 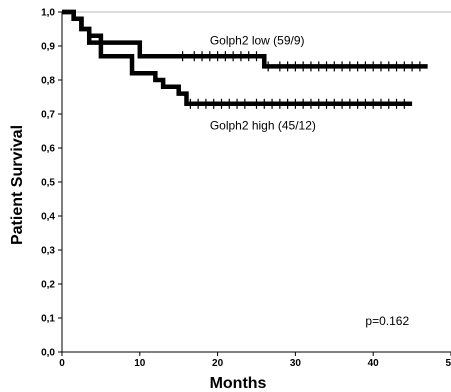 I want to click on y-tick-label: 1,0, so click(x=48, y=13).